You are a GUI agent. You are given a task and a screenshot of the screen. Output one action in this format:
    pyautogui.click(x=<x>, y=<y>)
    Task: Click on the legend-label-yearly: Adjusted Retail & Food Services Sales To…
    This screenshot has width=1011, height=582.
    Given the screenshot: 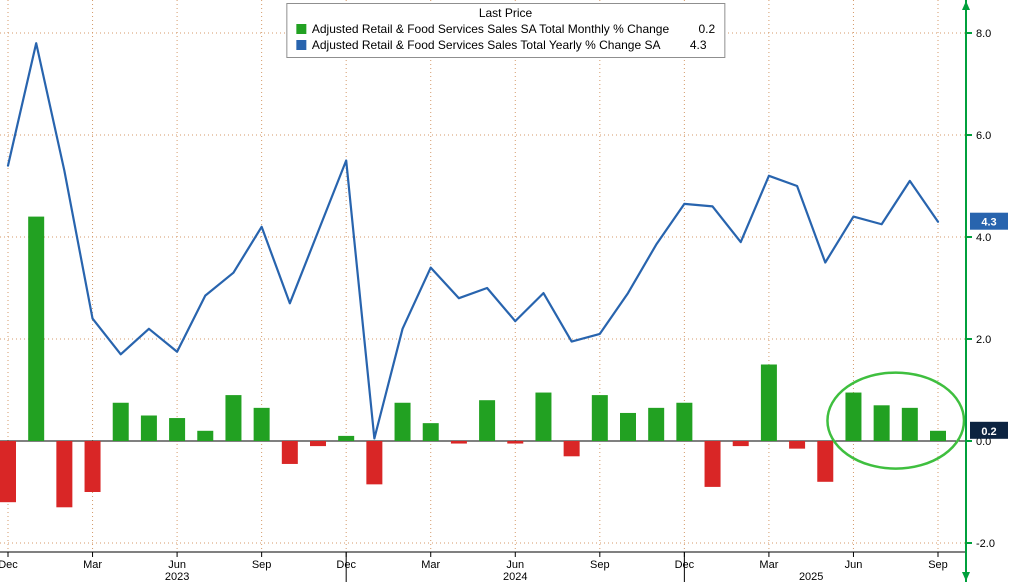 What is the action you would take?
    pyautogui.click(x=486, y=45)
    